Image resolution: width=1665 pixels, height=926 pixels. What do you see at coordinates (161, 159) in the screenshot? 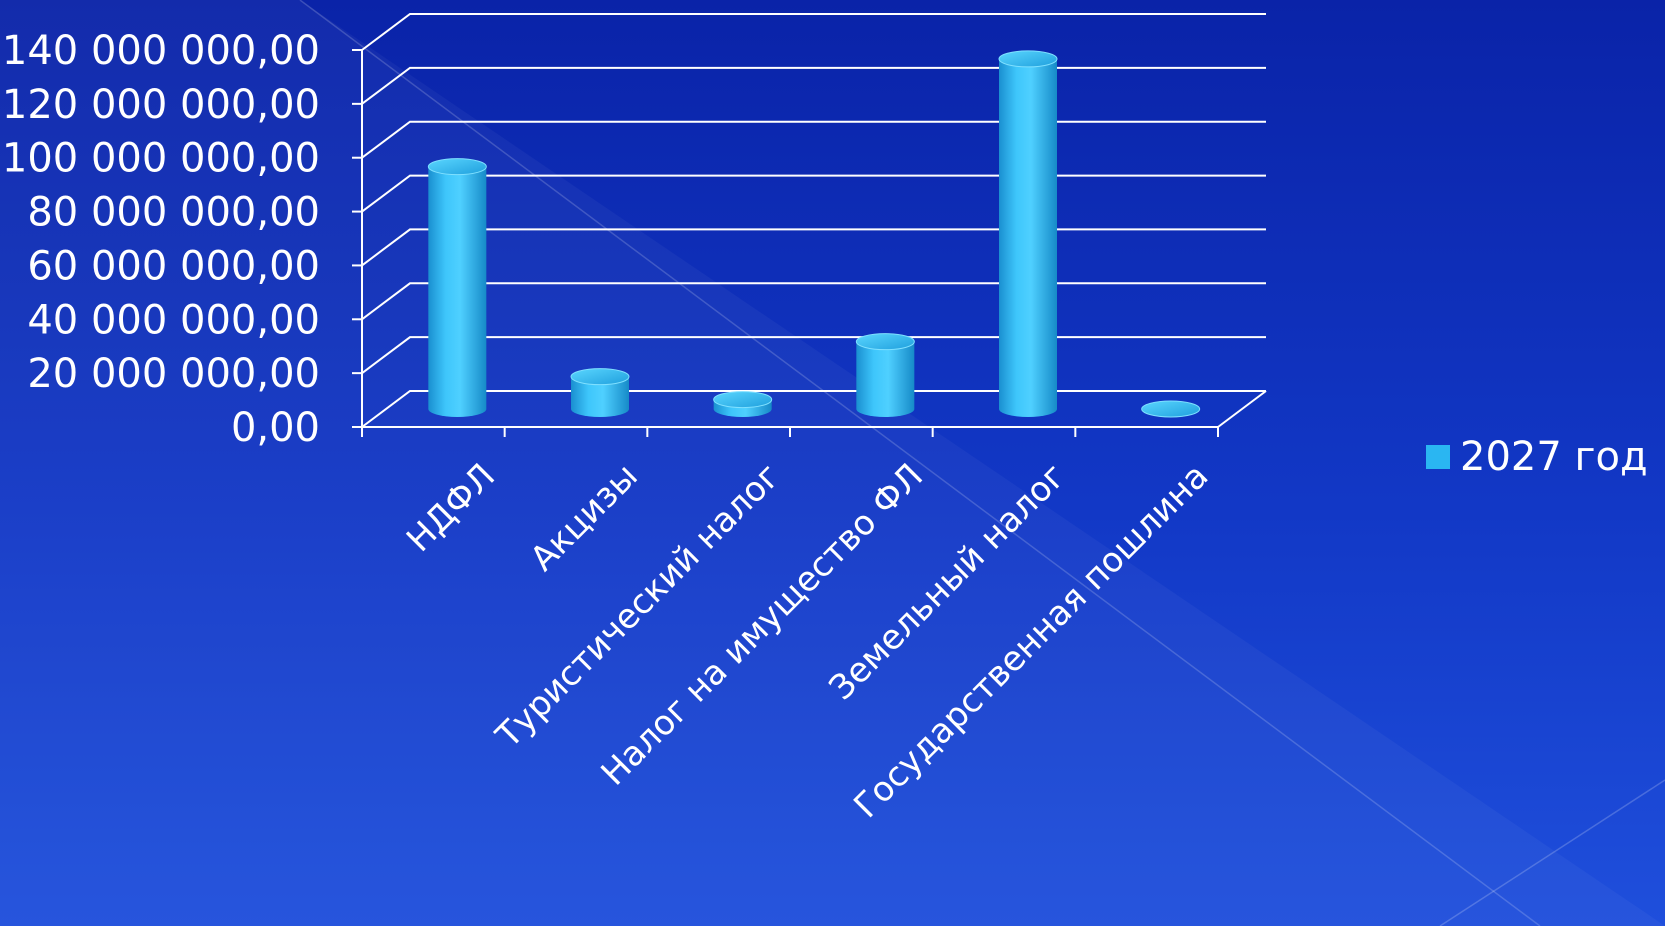
I see `y-tick-label: 100 000 000,00` at bounding box center [161, 159].